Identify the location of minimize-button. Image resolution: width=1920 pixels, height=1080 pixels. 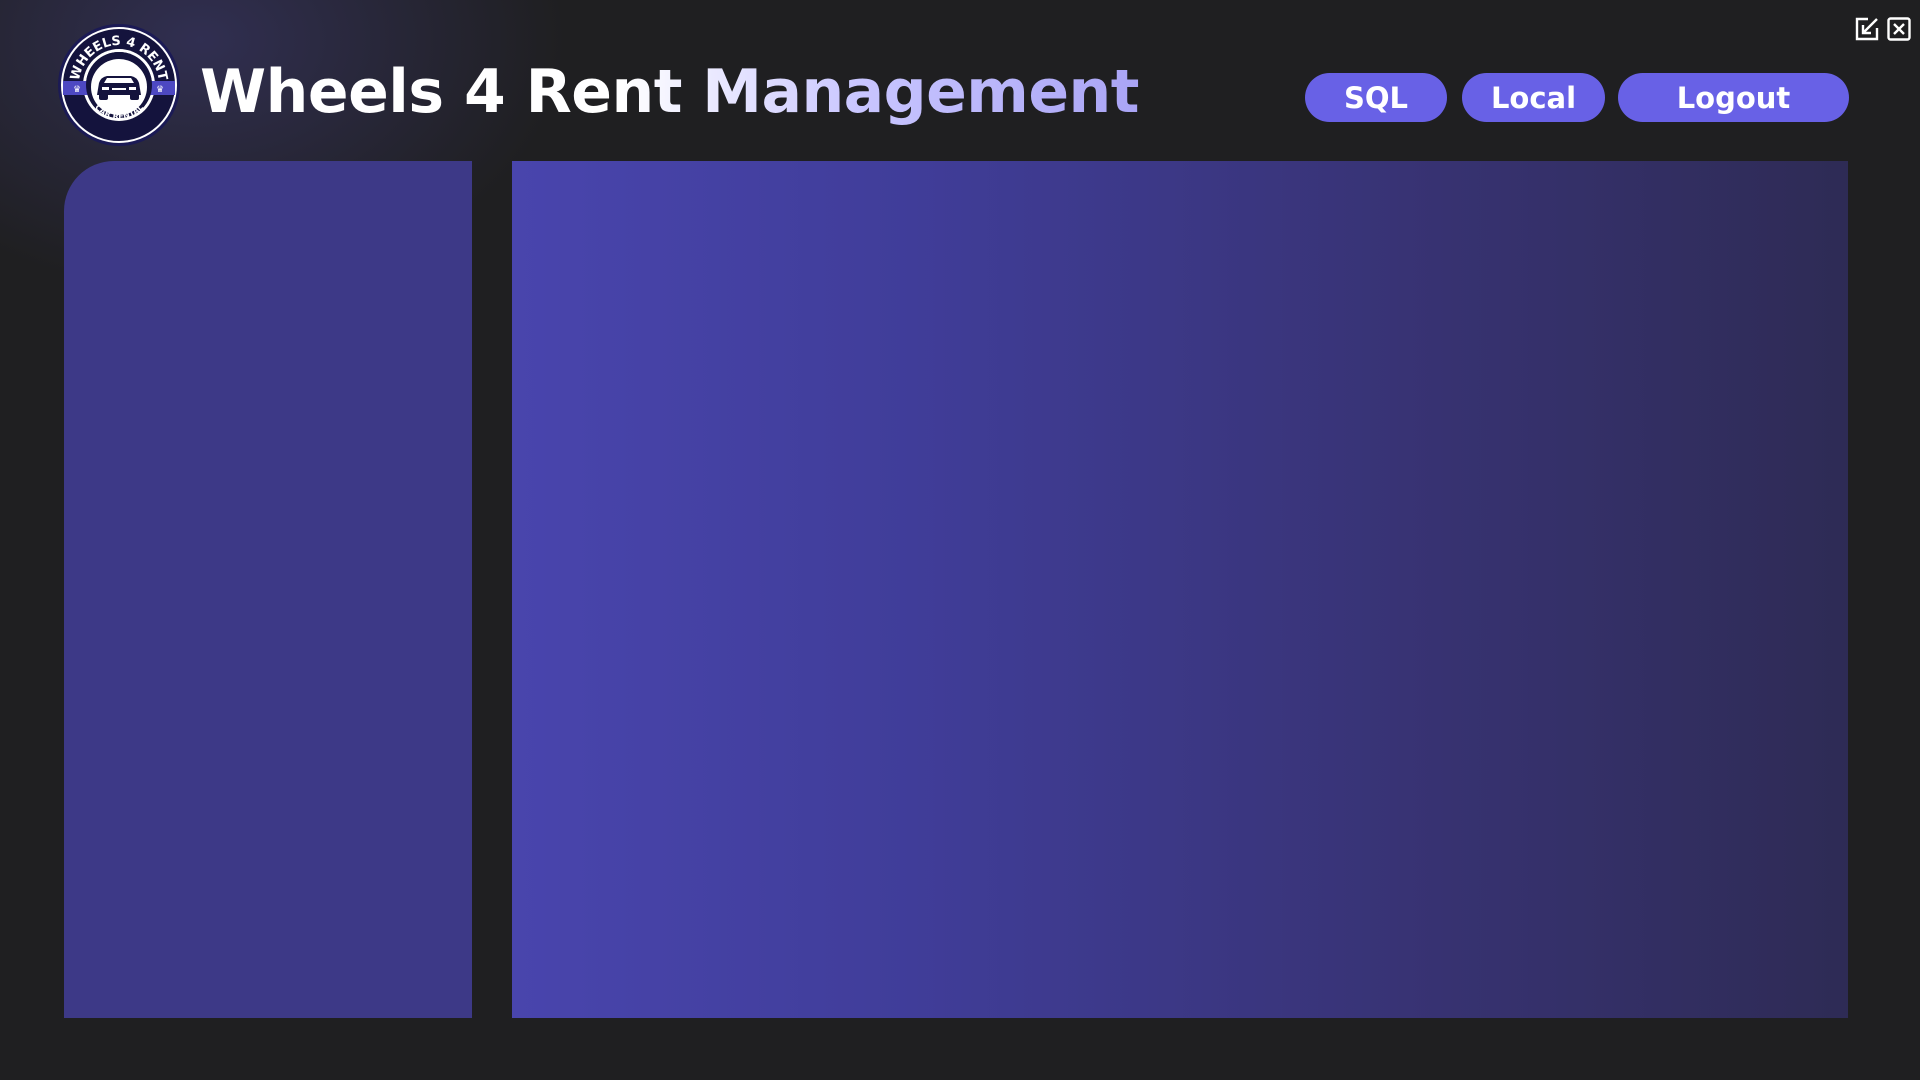
(1867, 29).